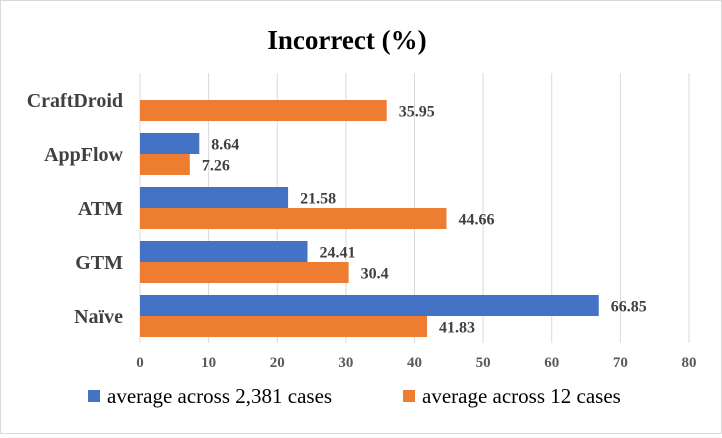 The height and width of the screenshot is (438, 722). I want to click on chart-title: Incorrect (%), so click(346, 40).